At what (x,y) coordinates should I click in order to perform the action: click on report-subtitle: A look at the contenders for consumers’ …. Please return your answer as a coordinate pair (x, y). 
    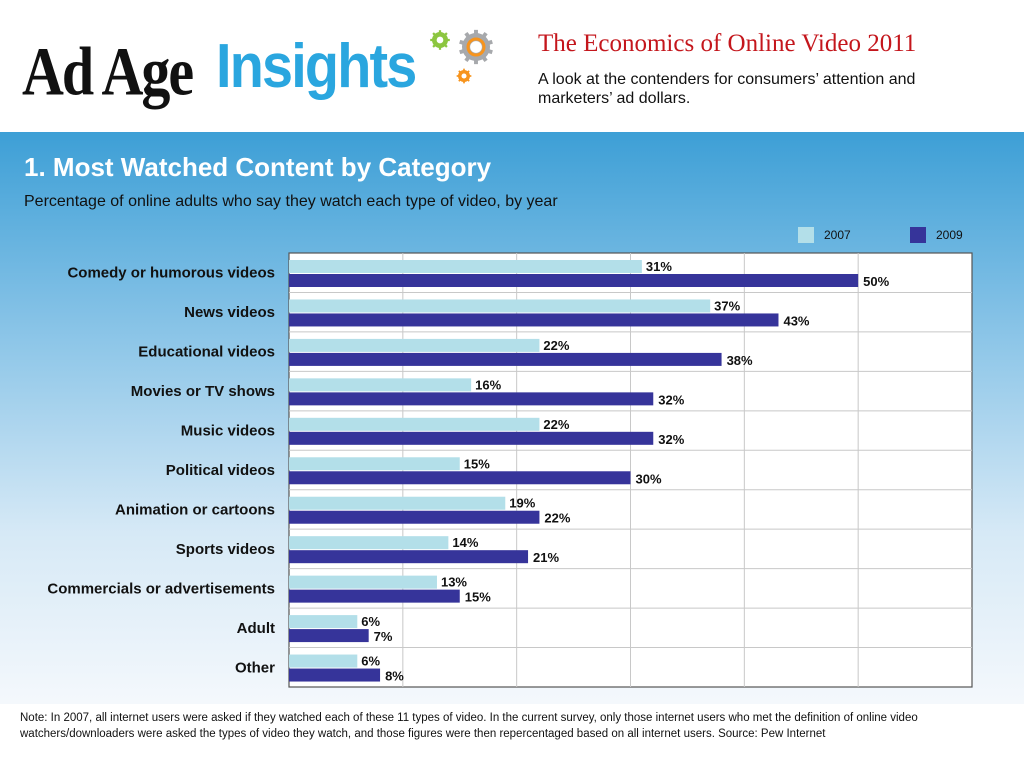
    Looking at the image, I should click on (727, 89).